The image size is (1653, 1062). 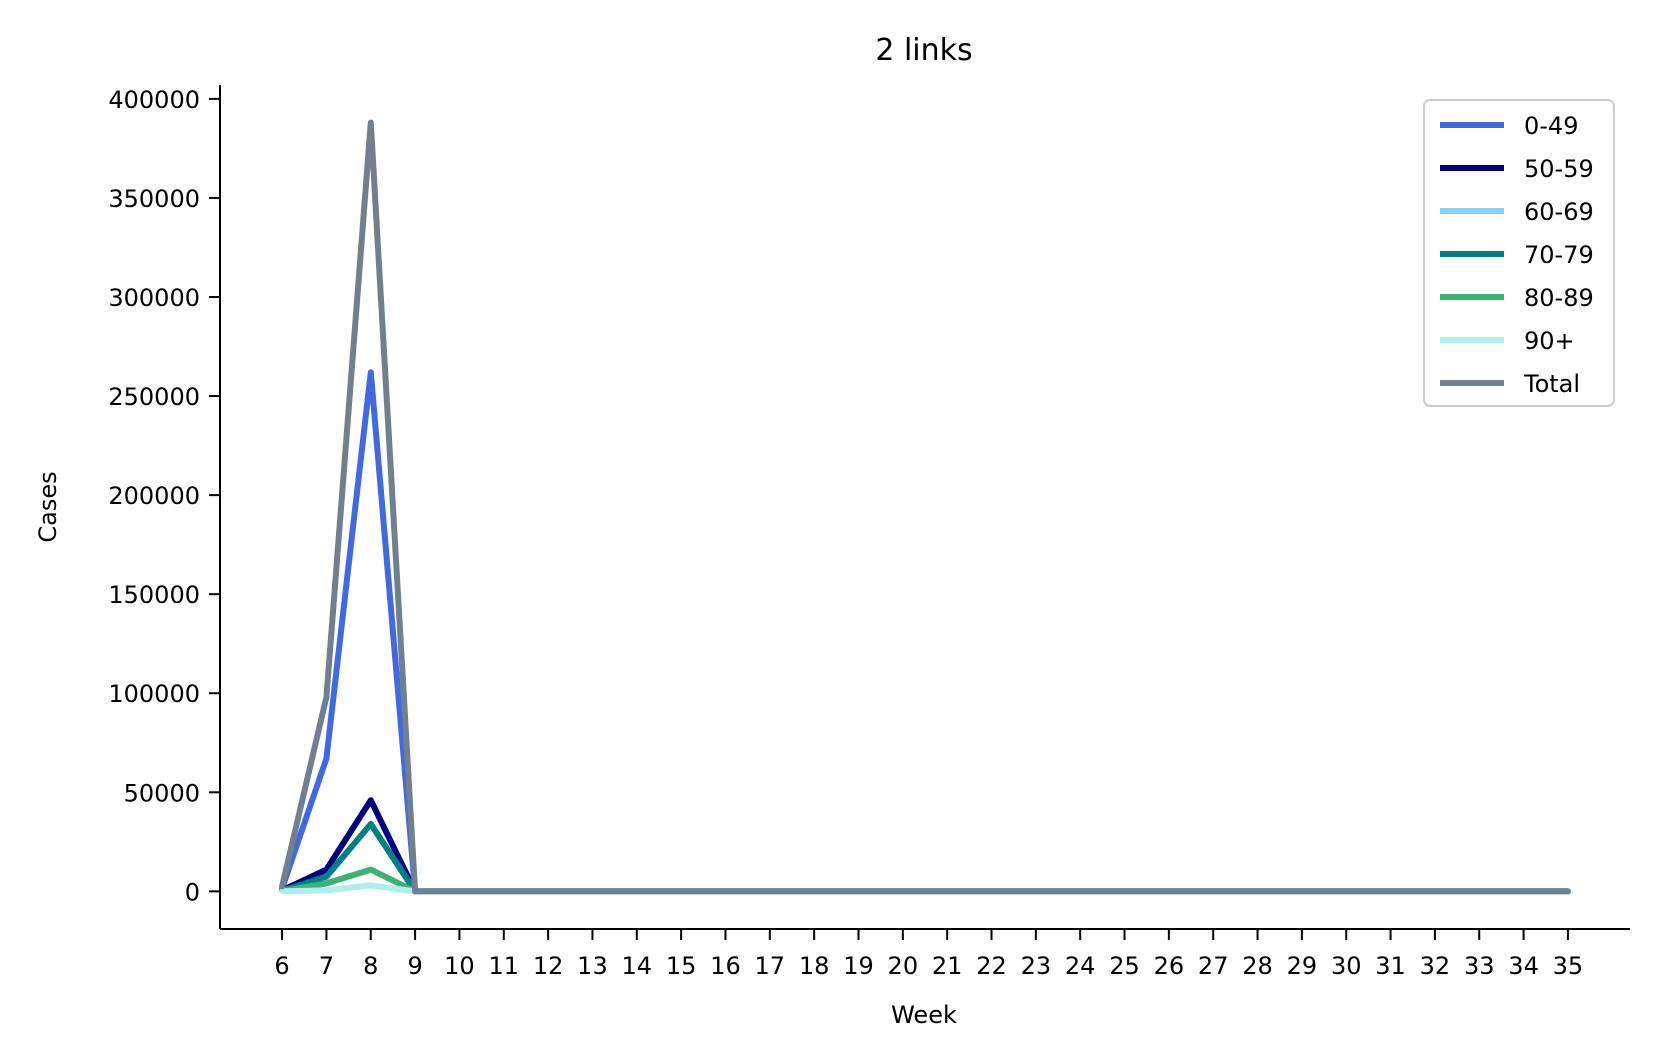 I want to click on x-tick-label: 14, so click(x=637, y=966).